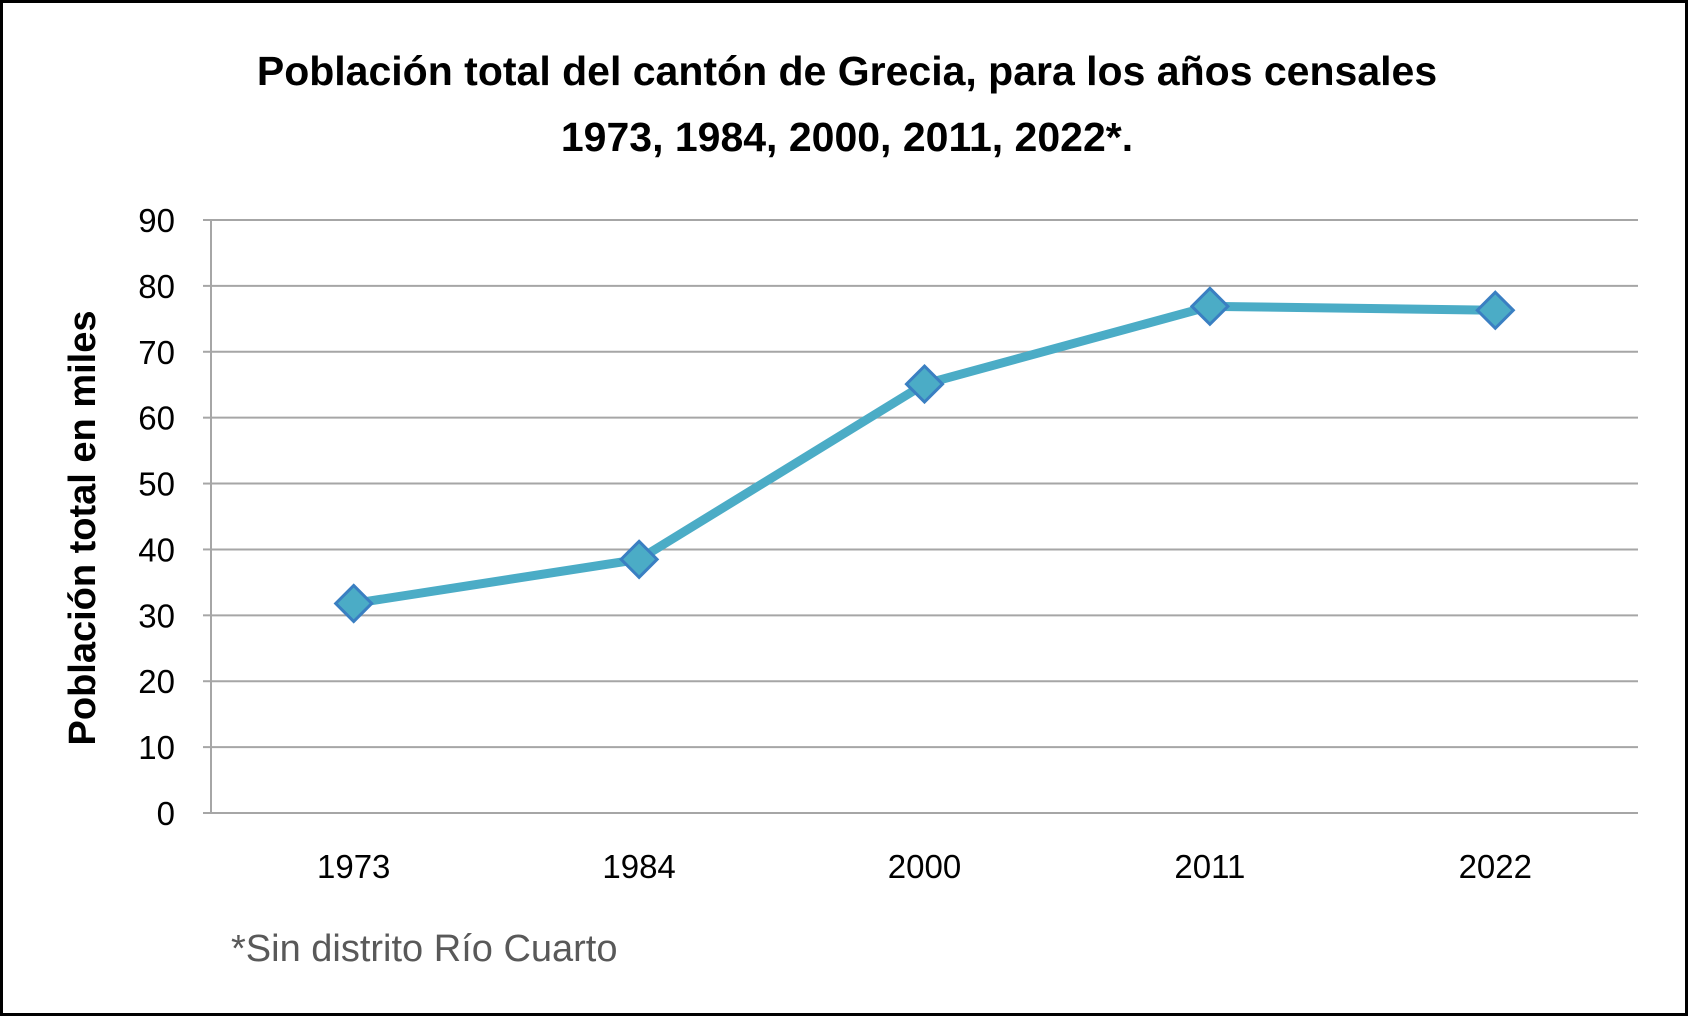 The width and height of the screenshot is (1688, 1019). Describe the element at coordinates (1209, 866) in the screenshot. I see `x-tick-label-2011: 2011` at that location.